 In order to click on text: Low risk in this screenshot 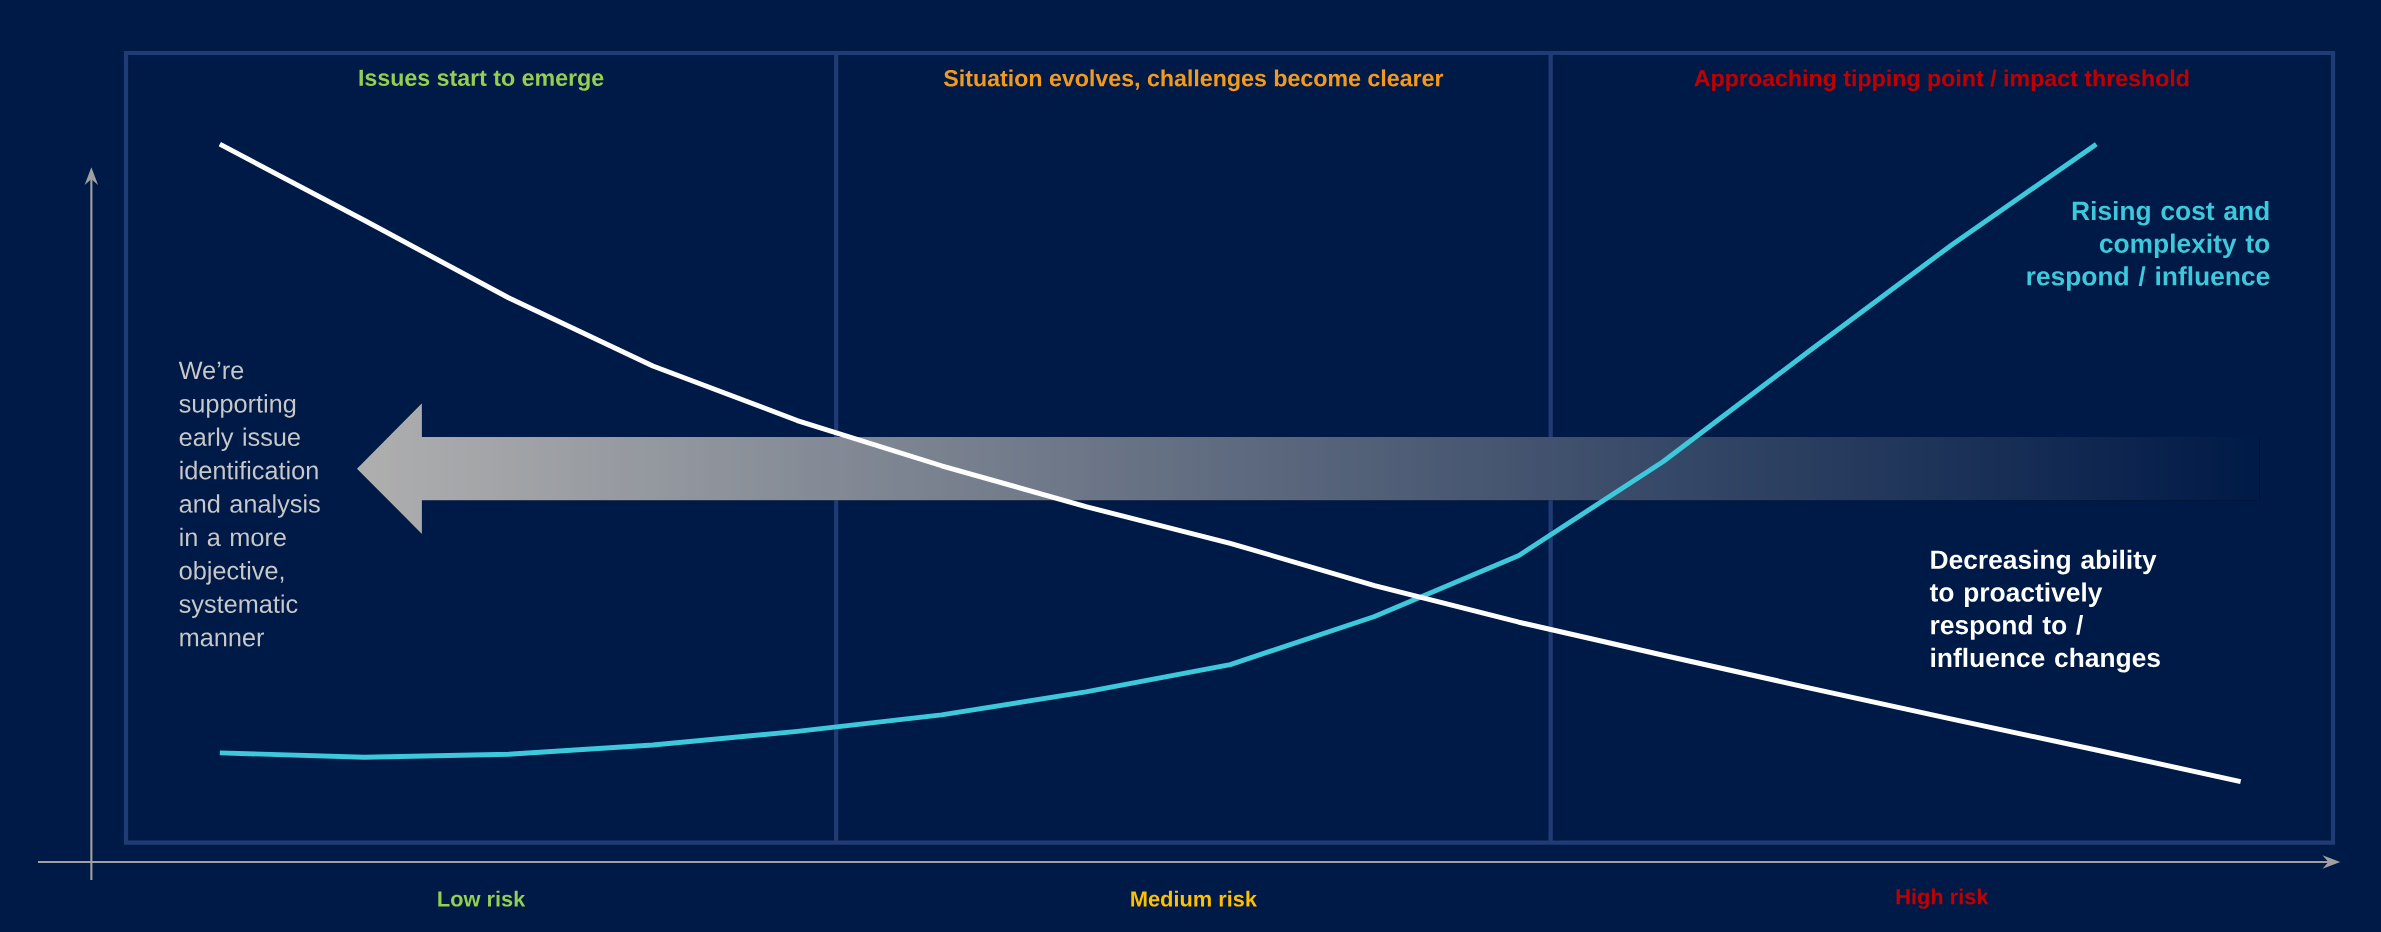, I will do `click(482, 898)`.